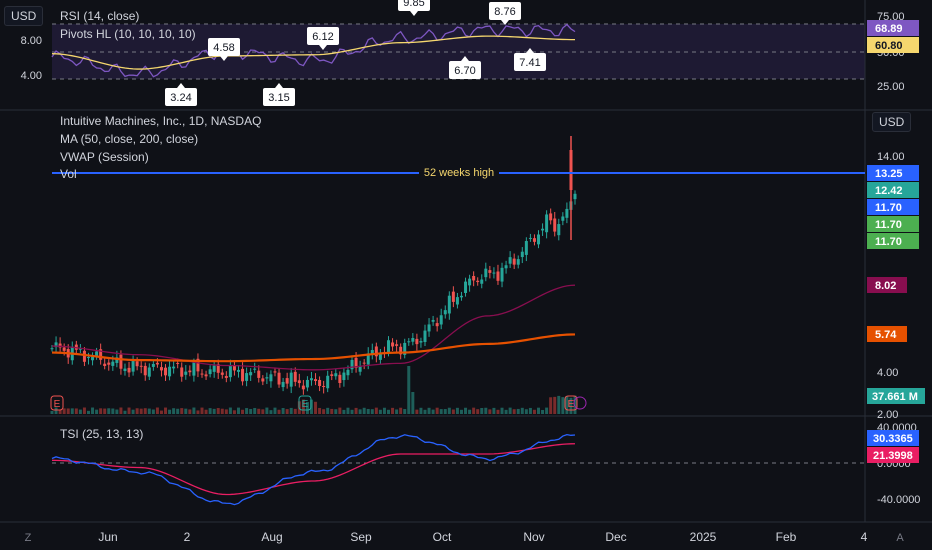 This screenshot has height=550, width=932. I want to click on x-tick: Nov, so click(533, 537).